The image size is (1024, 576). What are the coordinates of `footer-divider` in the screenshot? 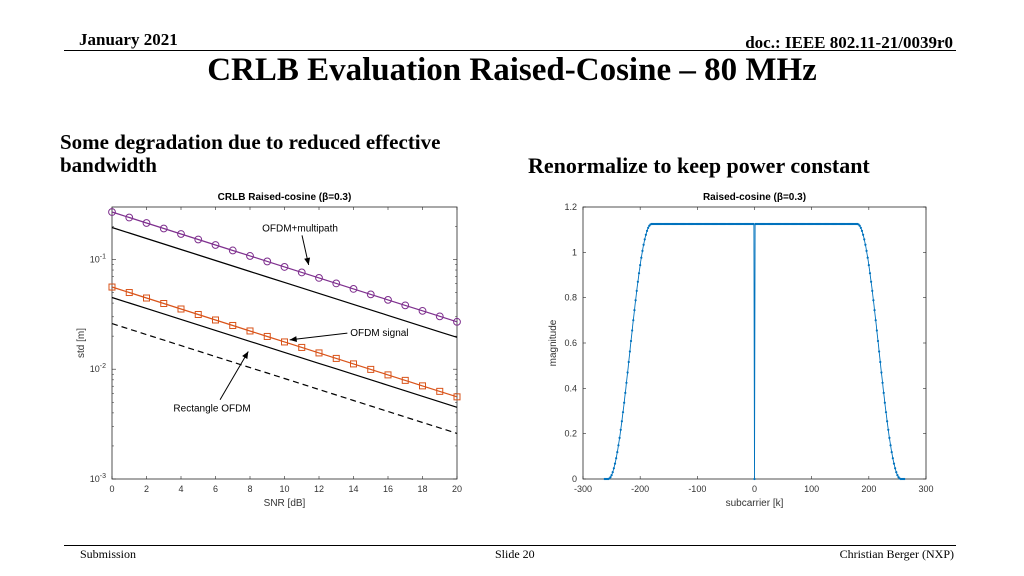 It's located at (510, 545).